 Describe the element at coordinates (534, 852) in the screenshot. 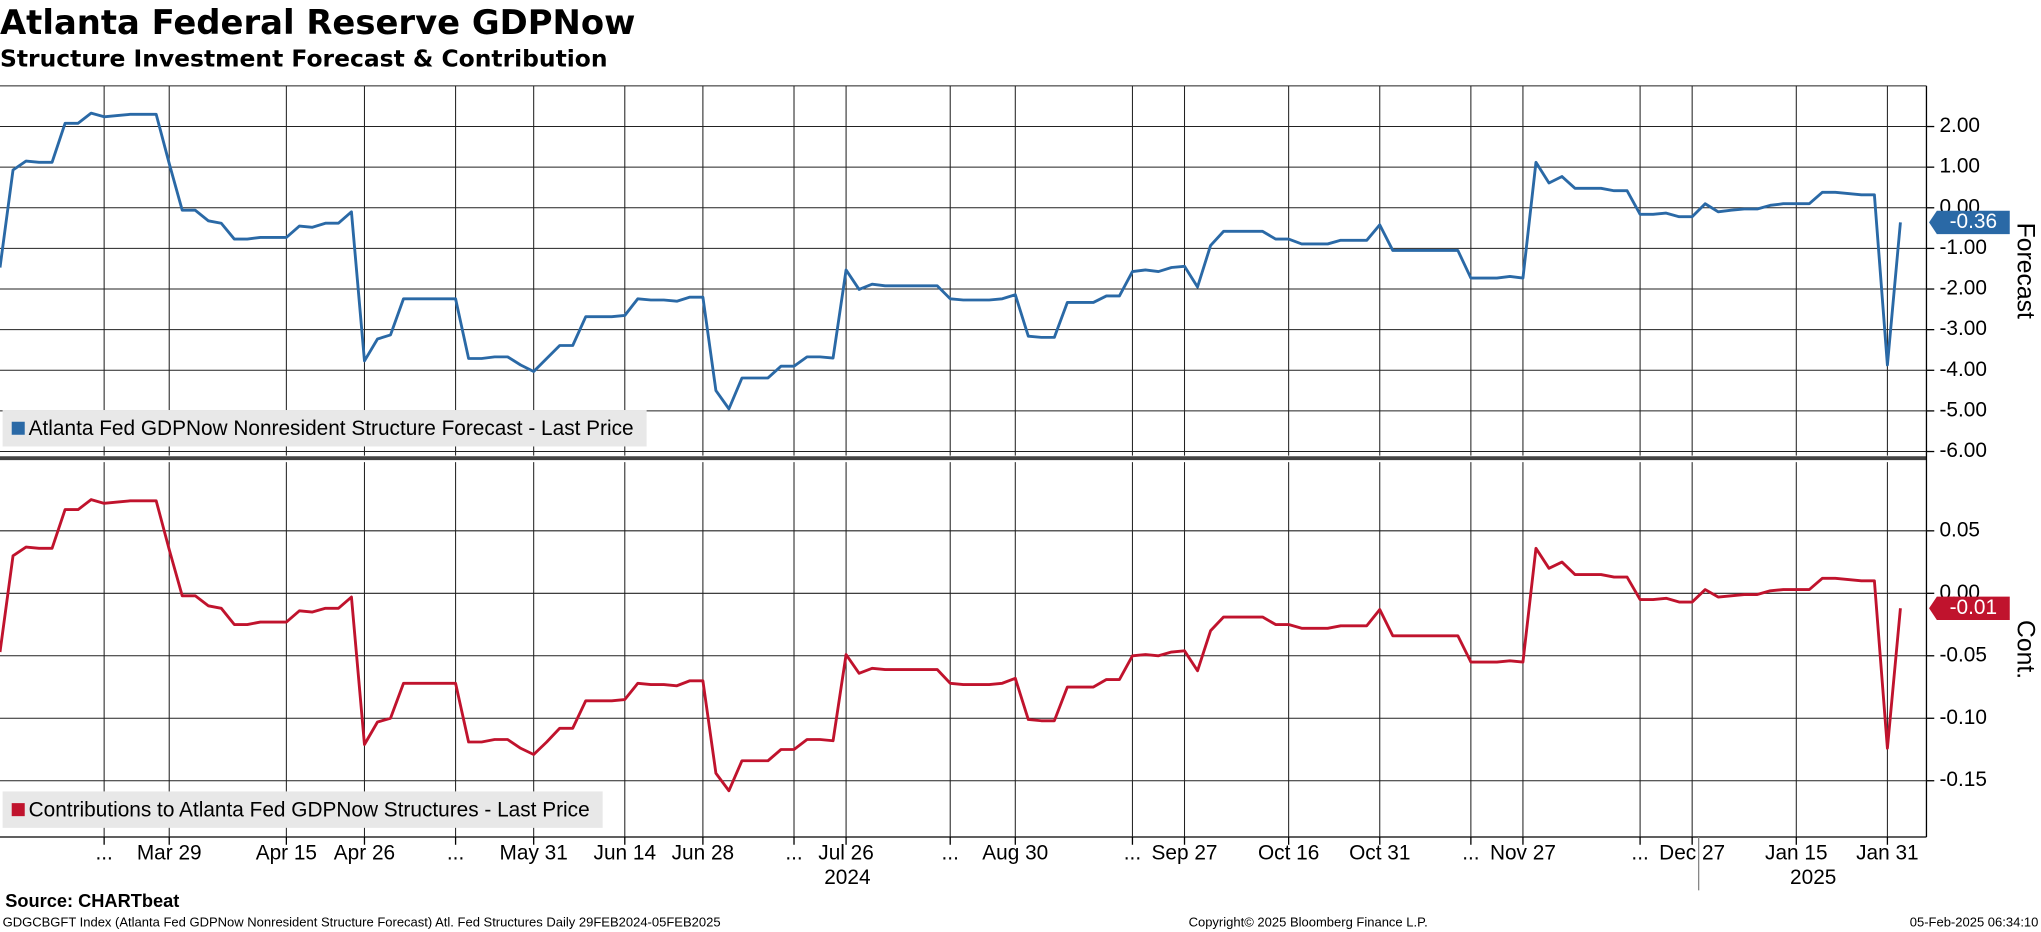

I see `x-tick-label: May 31` at that location.